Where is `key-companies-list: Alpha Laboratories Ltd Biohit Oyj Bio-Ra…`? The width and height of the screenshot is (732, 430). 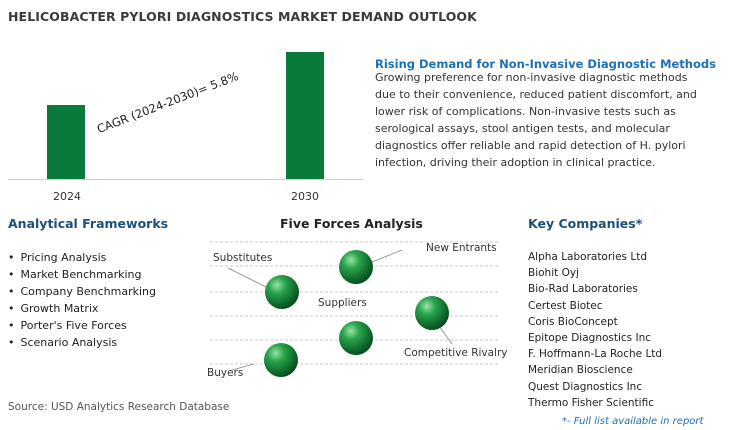
key-companies-list: Alpha Laboratories Ltd Biohit Oyj Bio-Ra… is located at coordinates (595, 330).